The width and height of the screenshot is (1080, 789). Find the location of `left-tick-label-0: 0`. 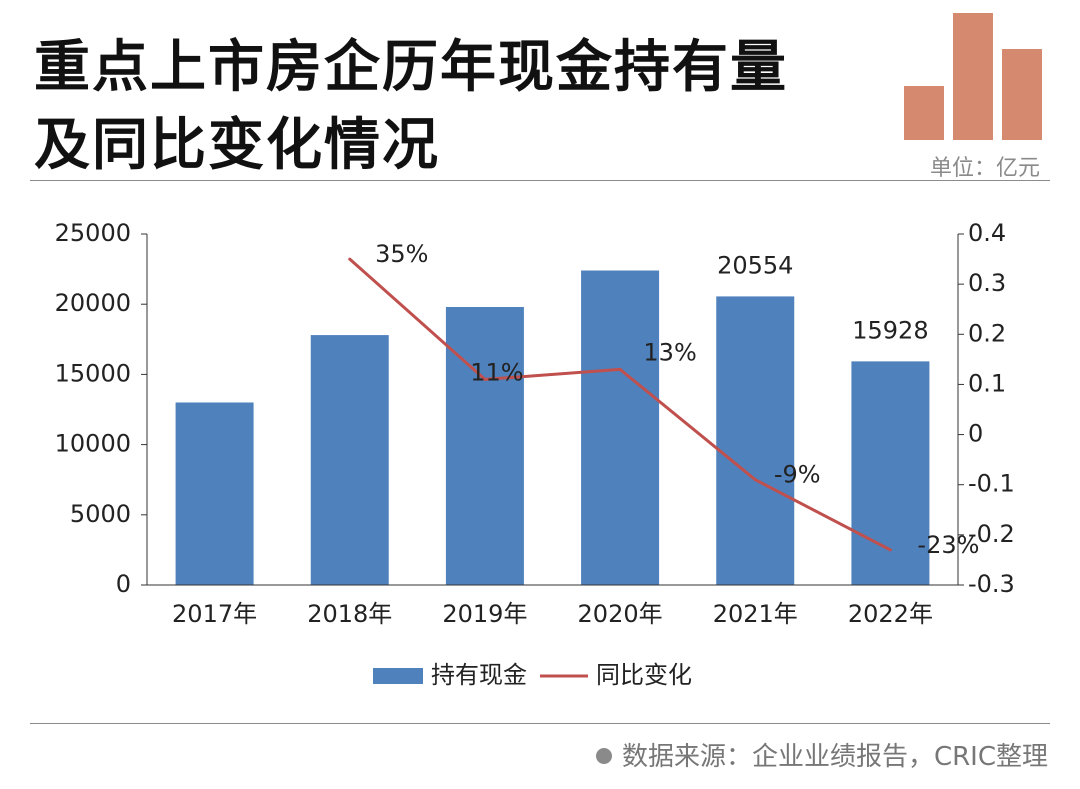

left-tick-label-0: 0 is located at coordinates (123, 584).